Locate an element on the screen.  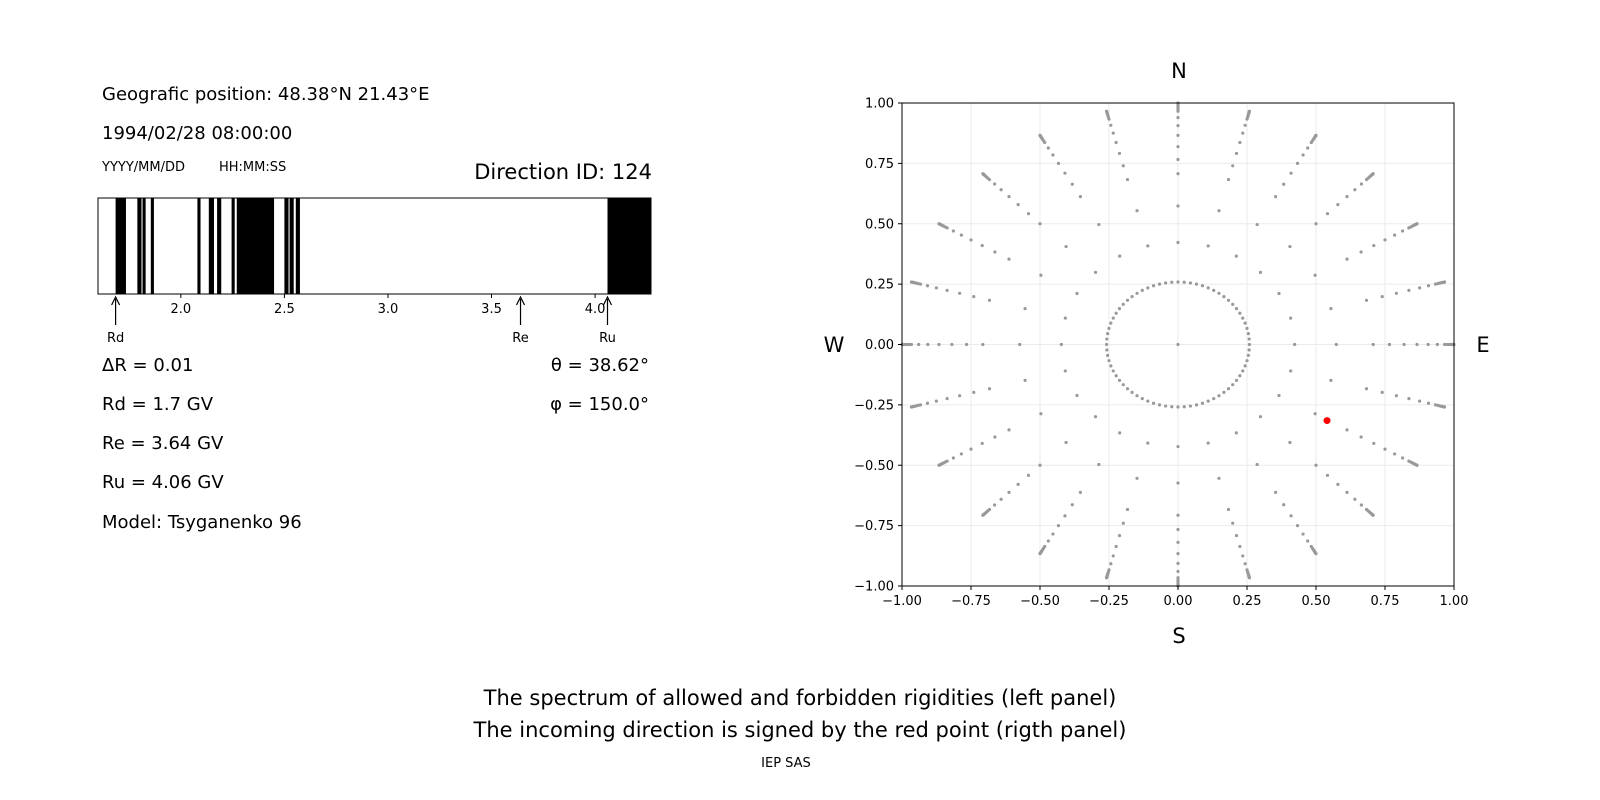
model-label: Model: Tsyganenko 96 is located at coordinates (202, 522).